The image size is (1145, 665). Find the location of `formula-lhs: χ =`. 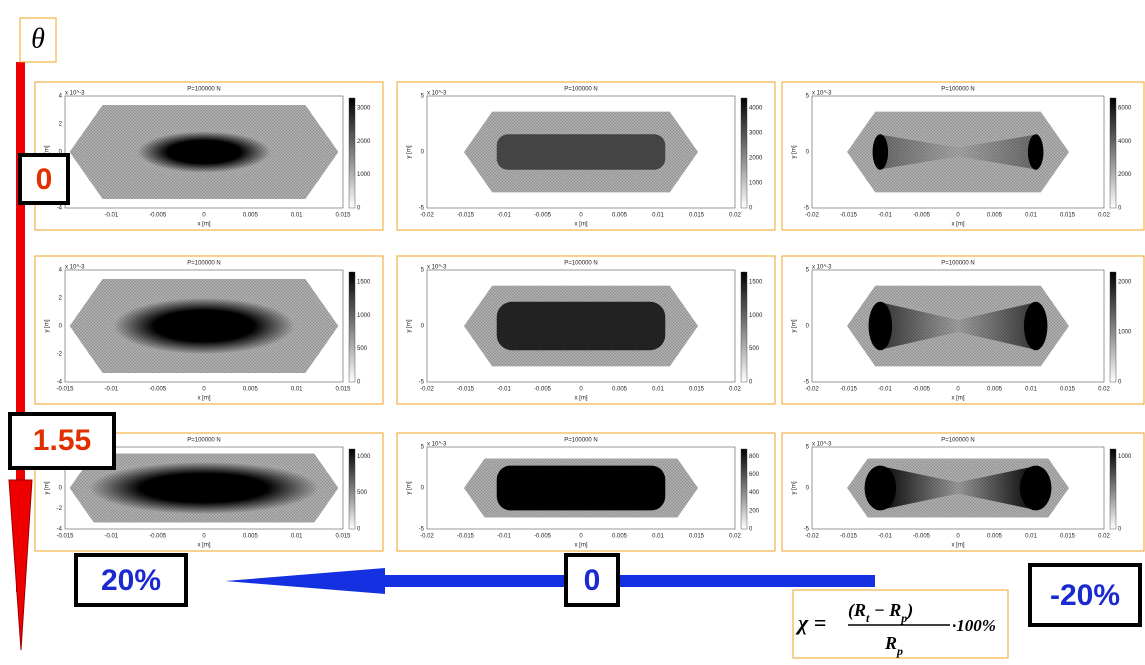

formula-lhs: χ = is located at coordinates (810, 622).